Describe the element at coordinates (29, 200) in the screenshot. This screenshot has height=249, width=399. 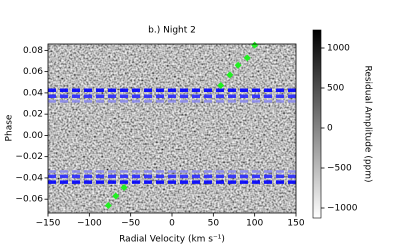
I see `y-tick-label: −0.06` at that location.